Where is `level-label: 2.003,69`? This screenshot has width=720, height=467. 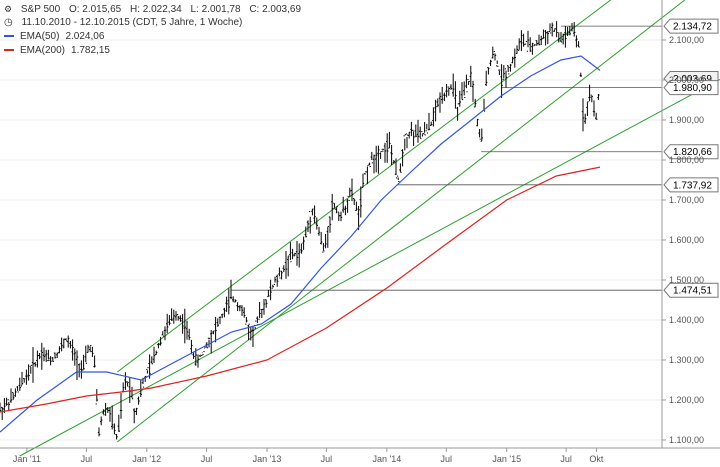
level-label: 2.003,69 is located at coordinates (692, 79).